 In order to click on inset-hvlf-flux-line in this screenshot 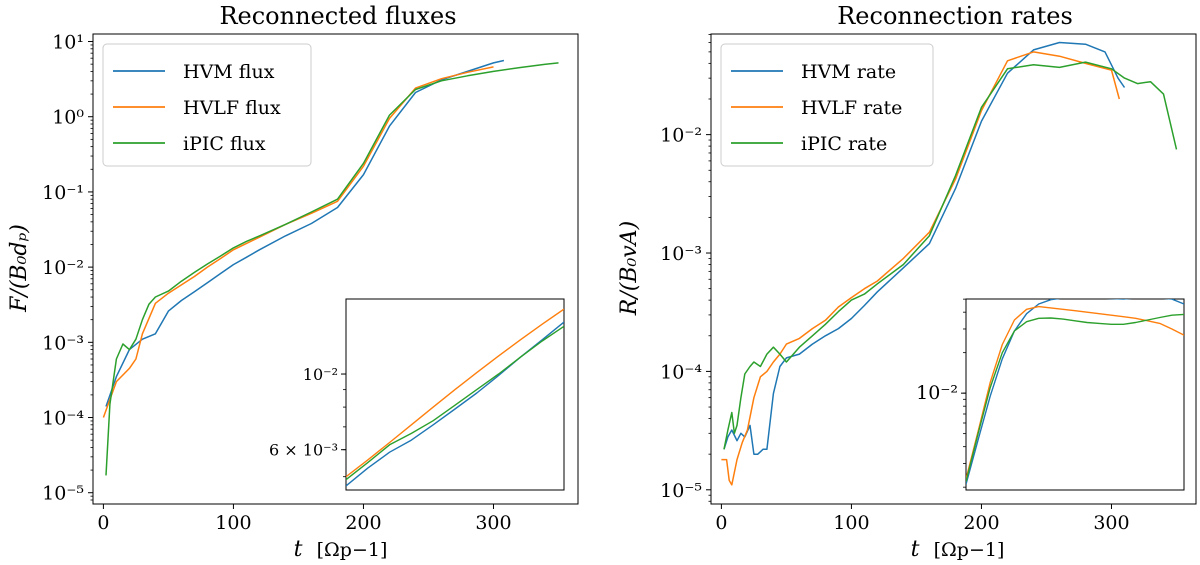, I will do `click(455, 393)`.